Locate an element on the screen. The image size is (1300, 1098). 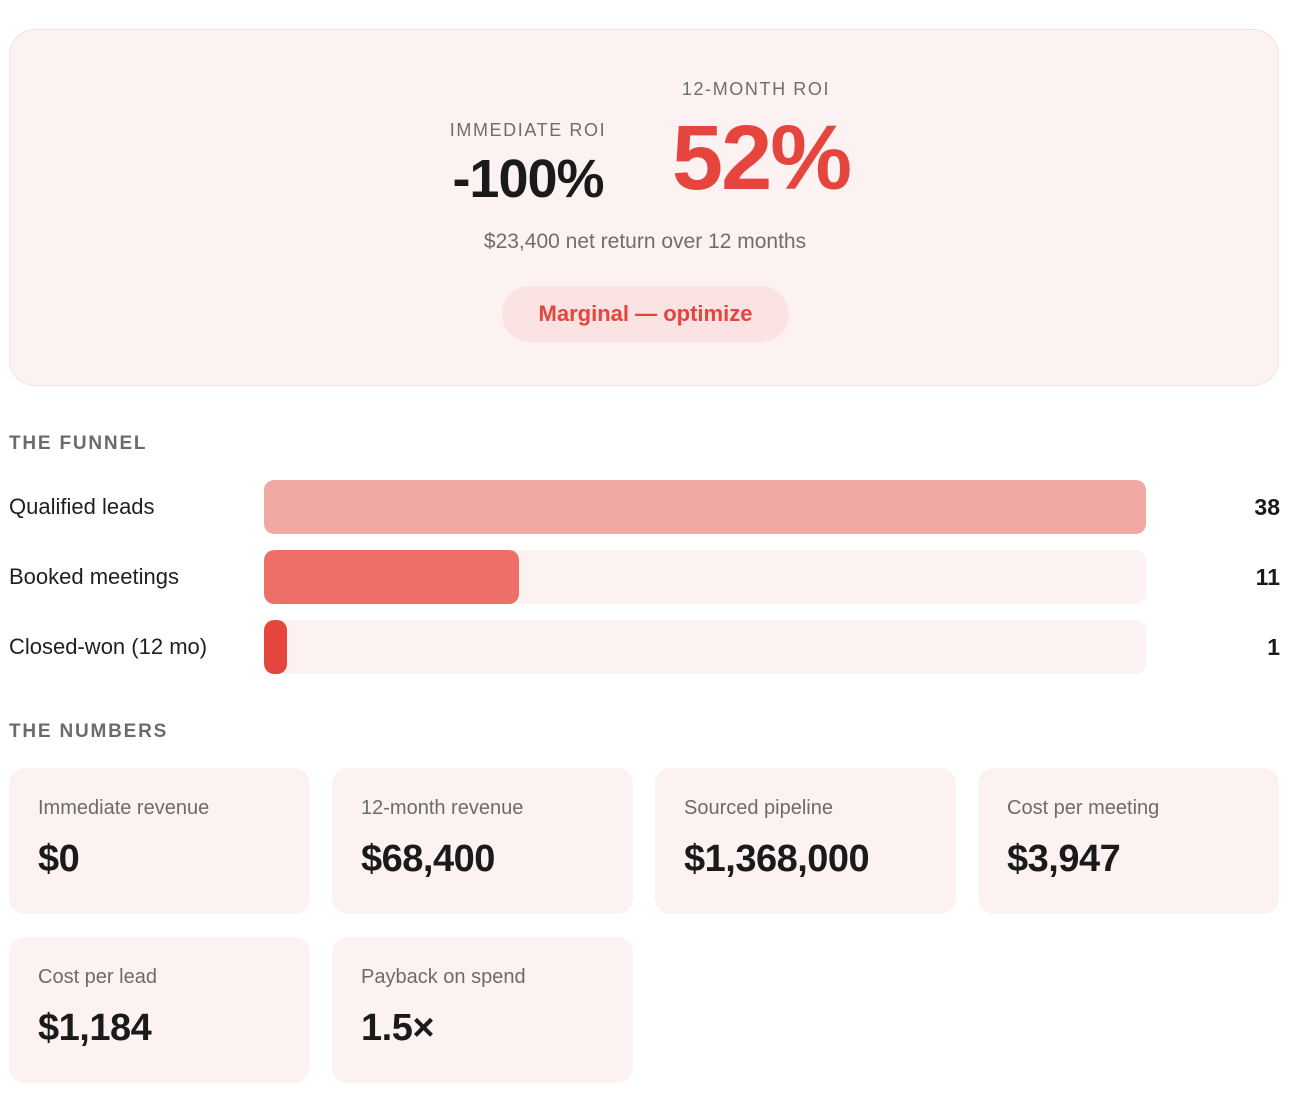
metric-card-12-month-revenue: 12-month revenue $68,400 is located at coordinates (482, 841).